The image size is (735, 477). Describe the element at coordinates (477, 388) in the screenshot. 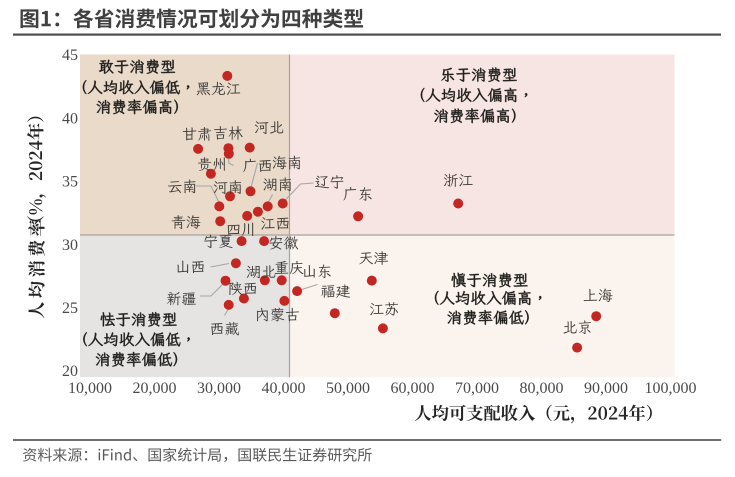

I see `svg-text: 70,000` at that location.